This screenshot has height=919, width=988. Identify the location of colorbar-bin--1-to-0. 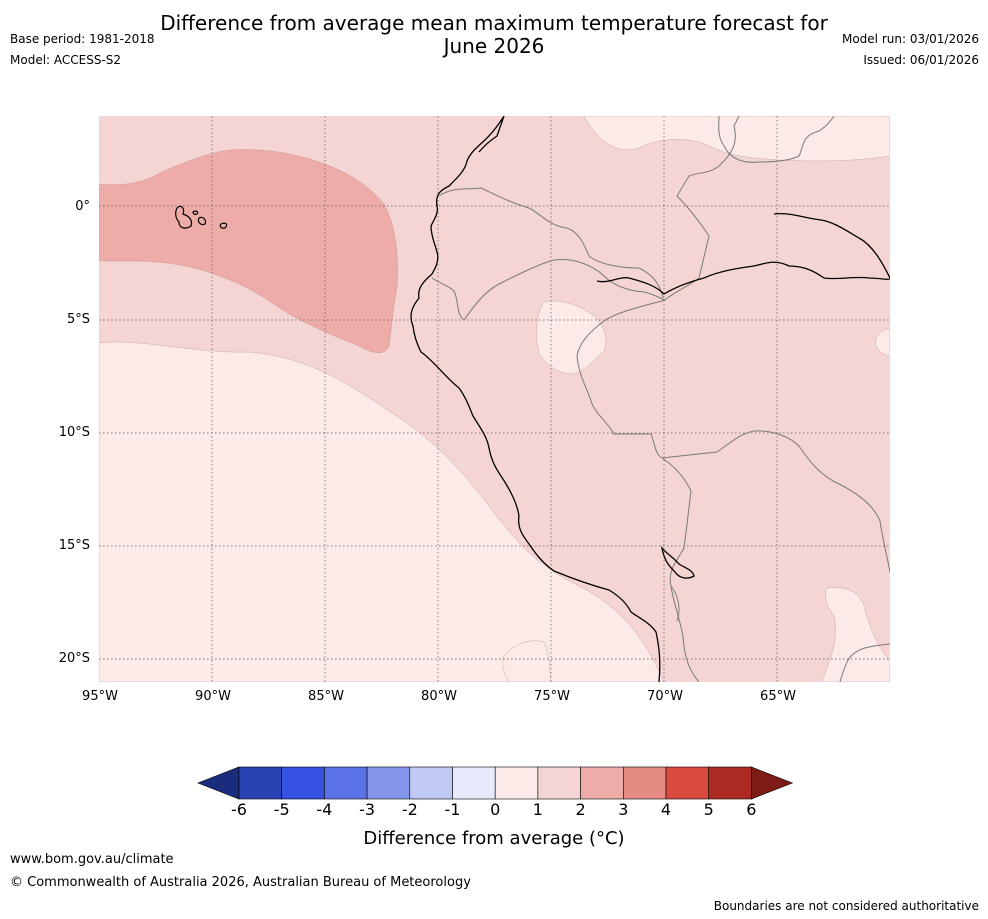
(474, 783).